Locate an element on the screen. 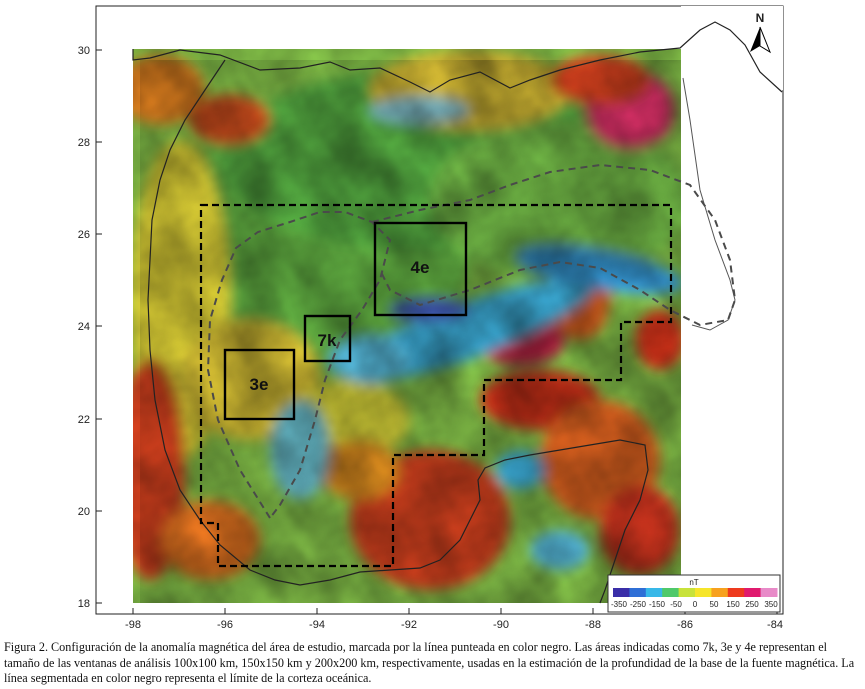  window-7k is located at coordinates (327, 338).